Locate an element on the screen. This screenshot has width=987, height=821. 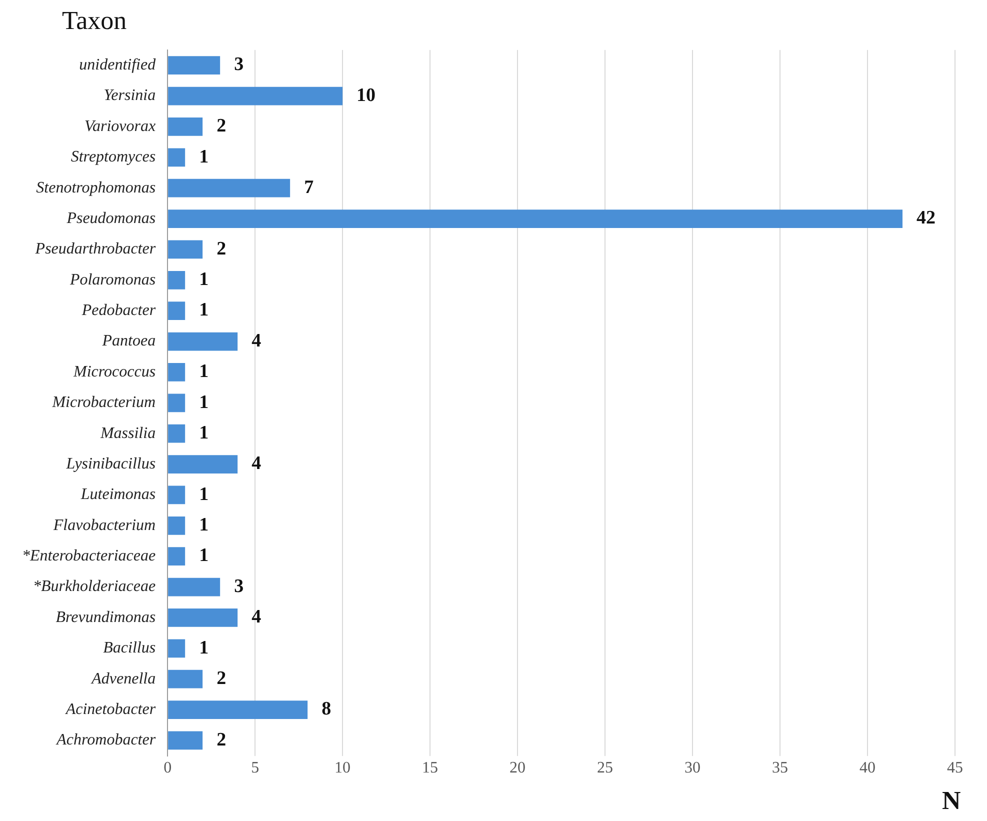
y-axis-title: Taxon is located at coordinates (94, 21).